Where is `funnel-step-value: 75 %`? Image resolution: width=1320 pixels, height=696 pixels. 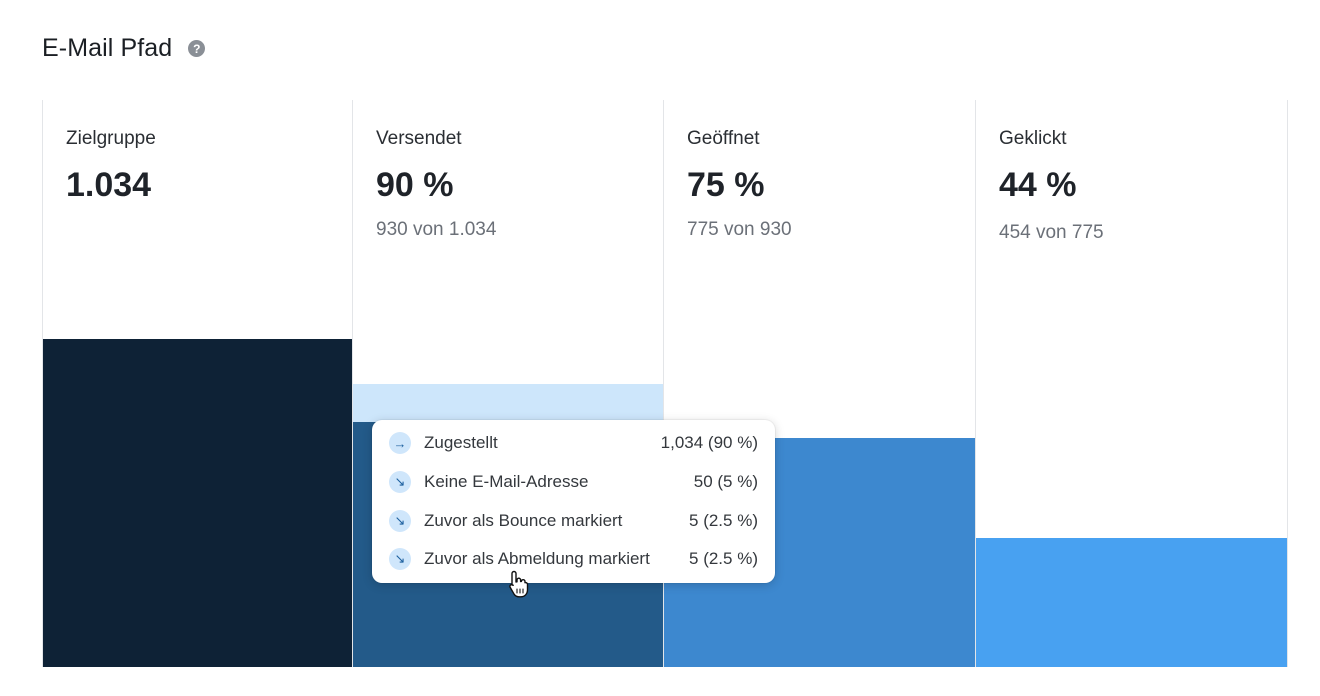 funnel-step-value: 75 % is located at coordinates (726, 185).